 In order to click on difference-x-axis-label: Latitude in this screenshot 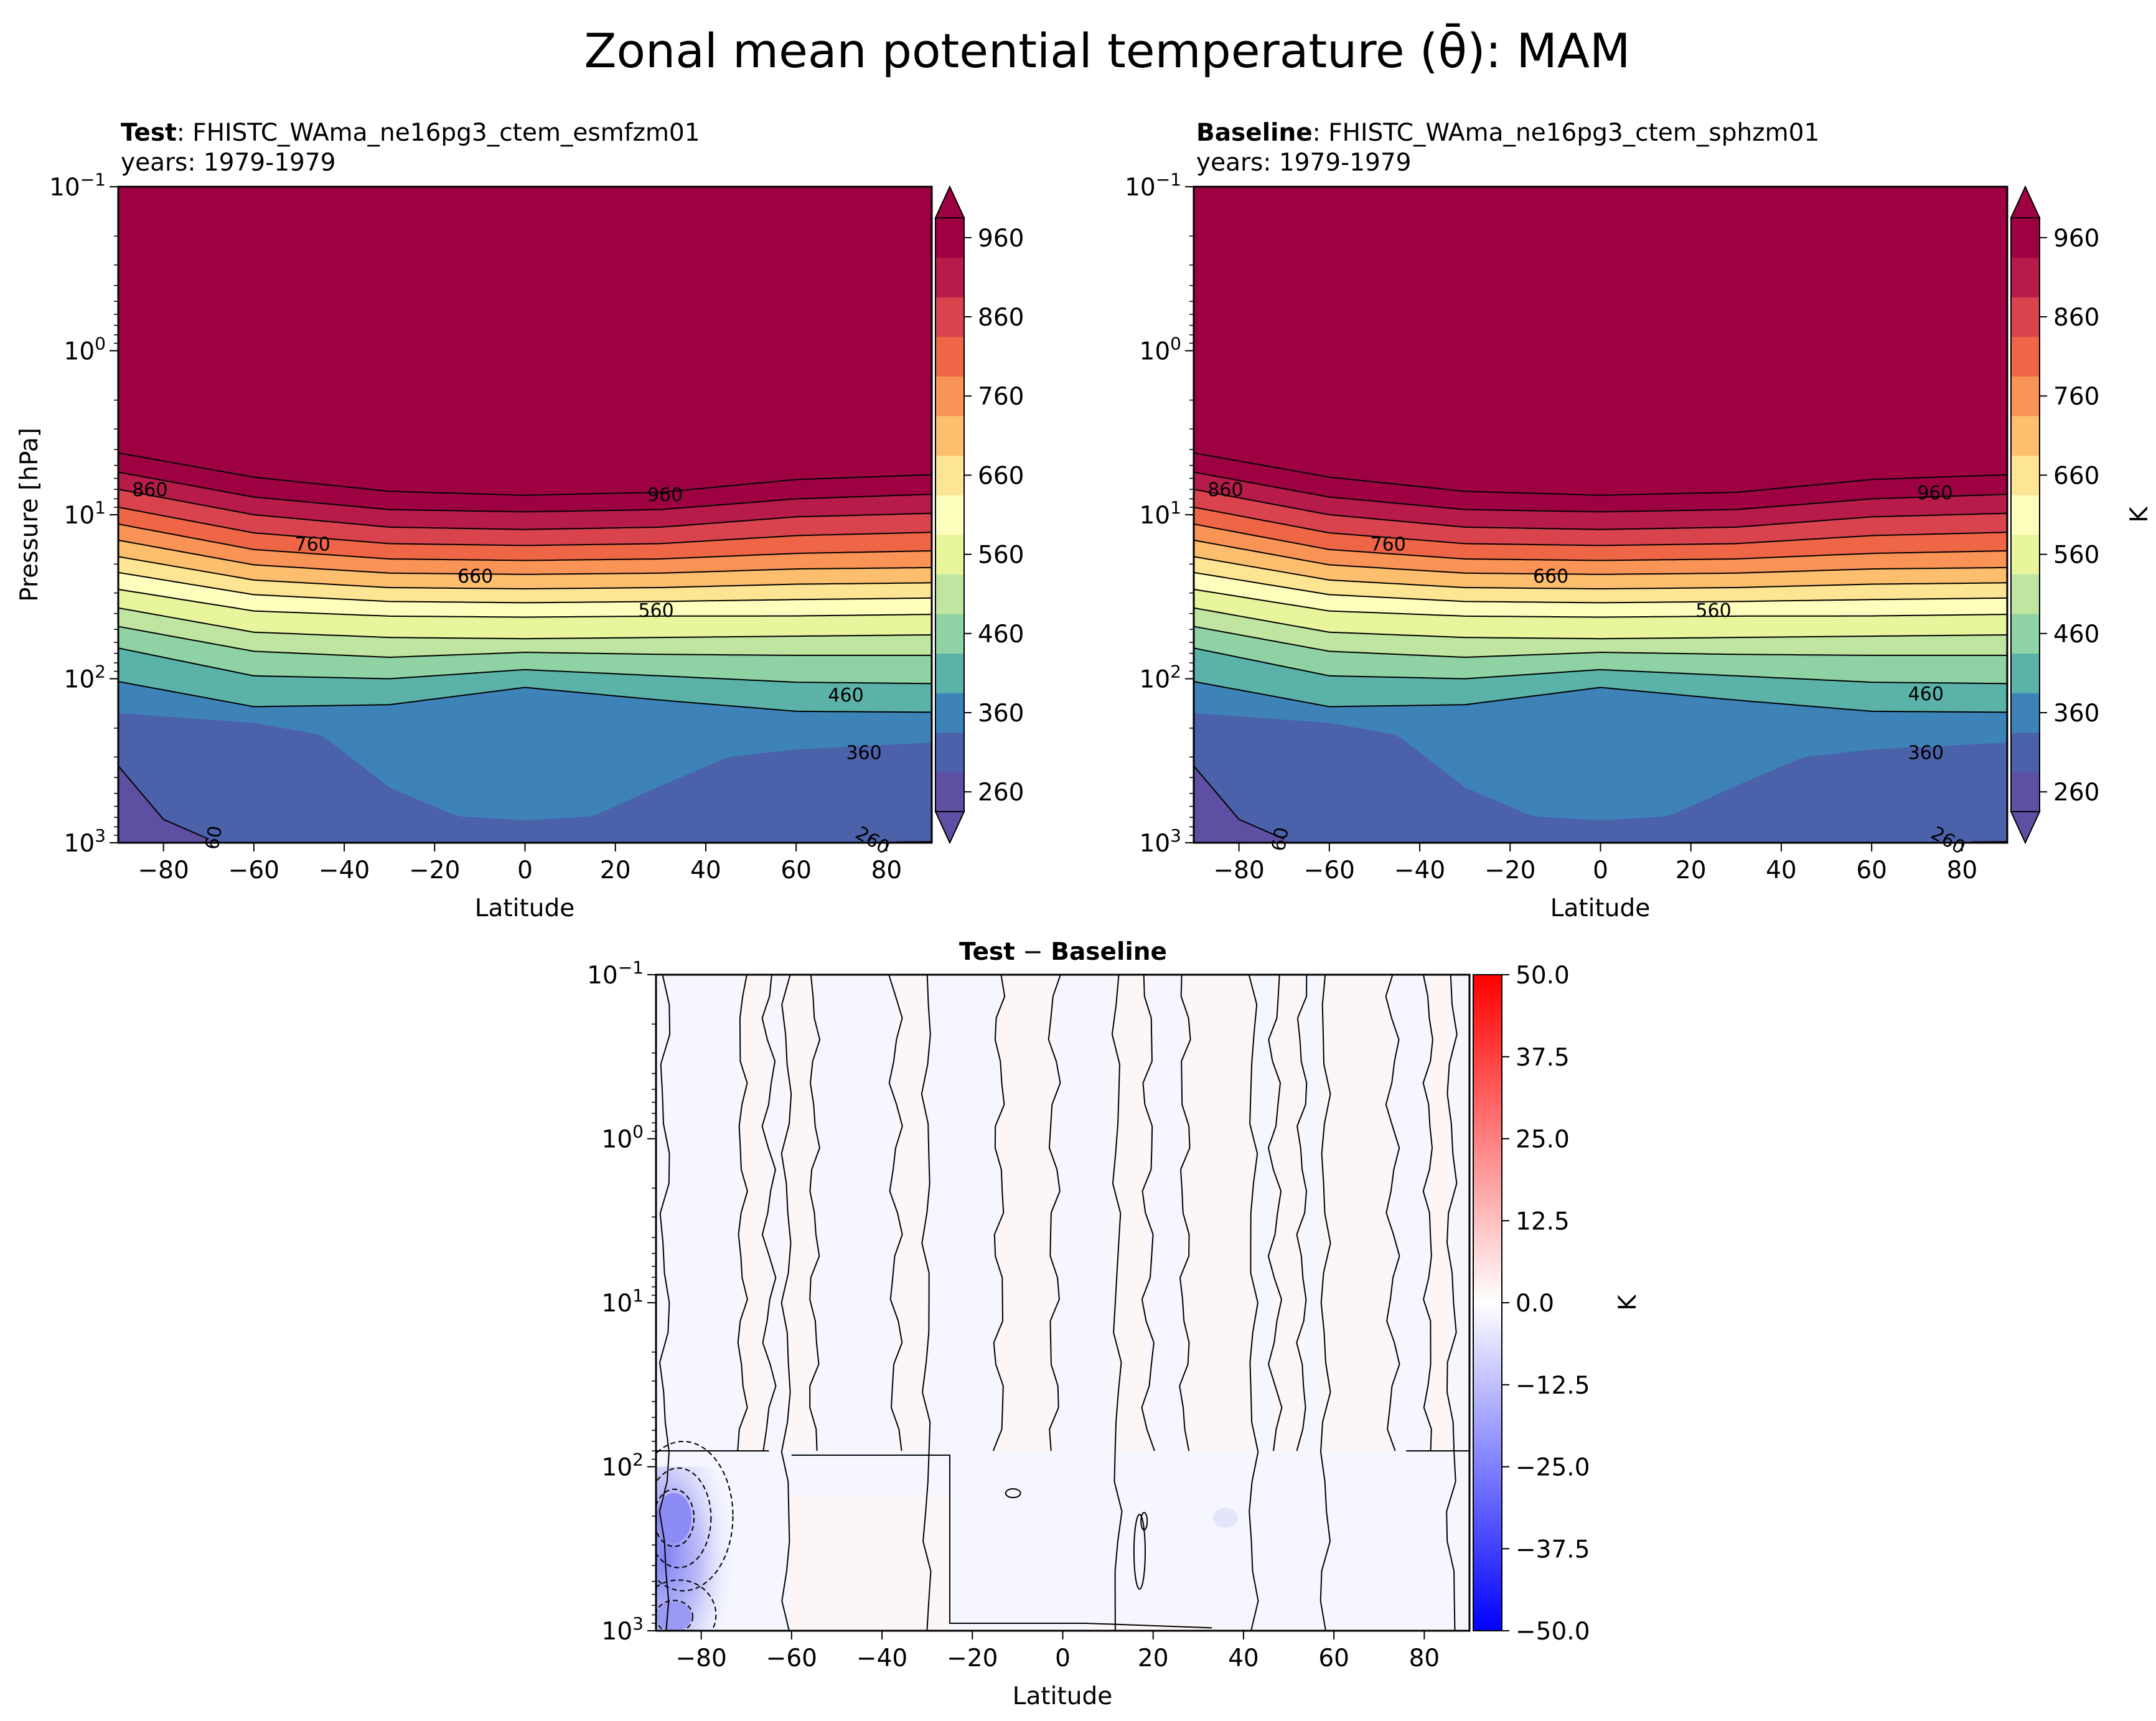, I will do `click(1063, 1696)`.